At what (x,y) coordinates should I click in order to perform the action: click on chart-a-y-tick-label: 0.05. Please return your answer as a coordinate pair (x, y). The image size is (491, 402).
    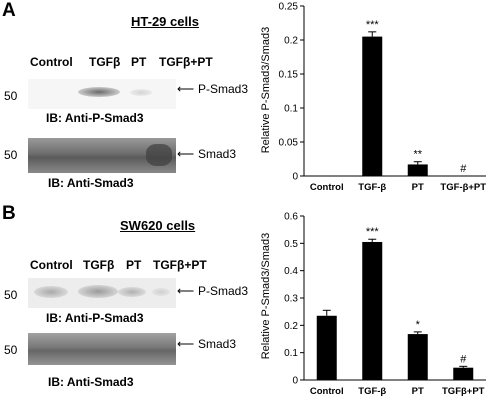
    Looking at the image, I should click on (289, 143).